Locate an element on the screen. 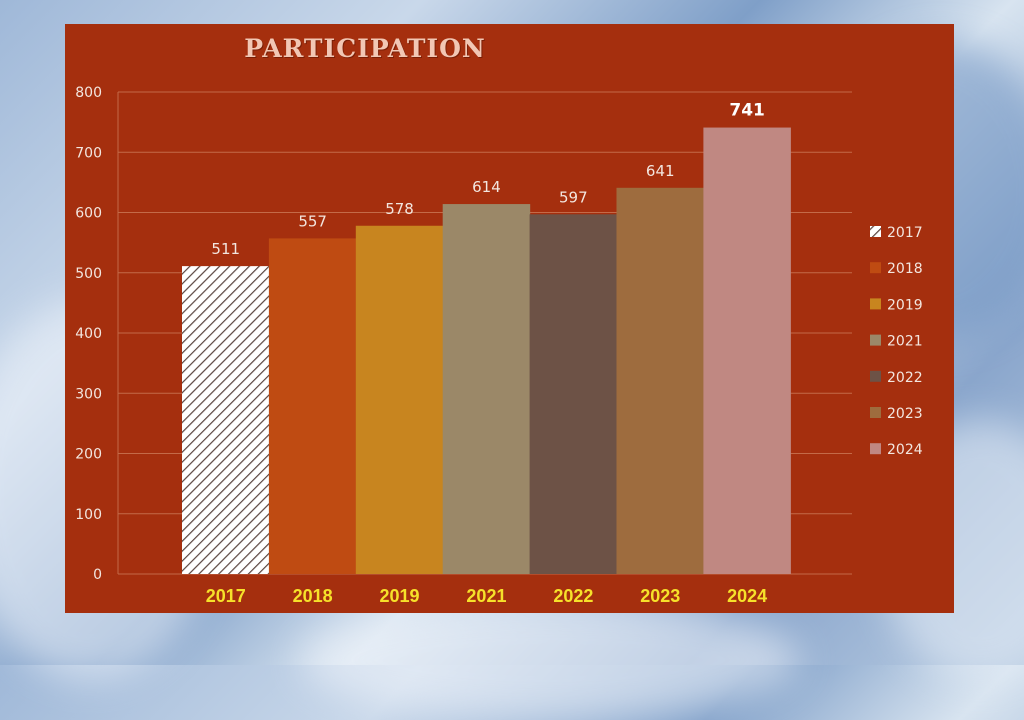  x-tick-label-2019: 2019 is located at coordinates (400, 596).